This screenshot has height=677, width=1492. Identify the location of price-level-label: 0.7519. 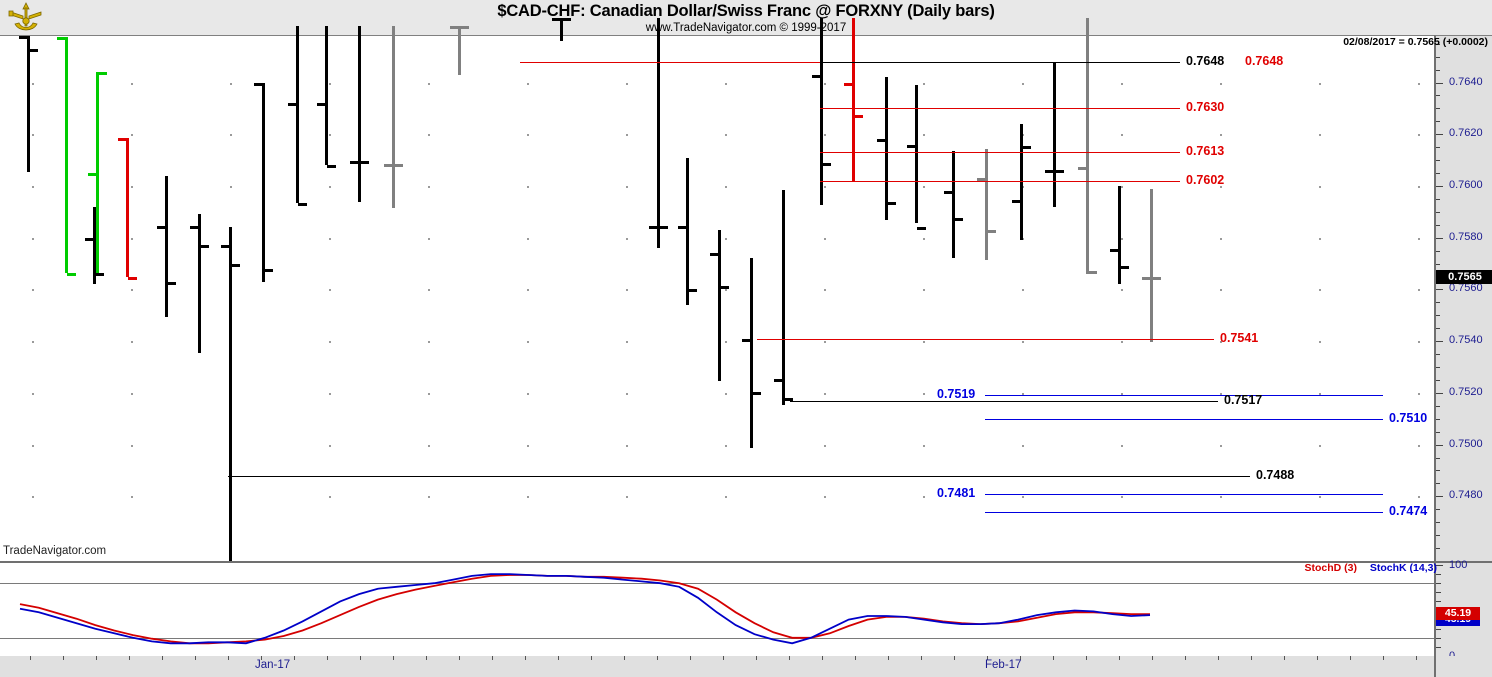
(956, 394).